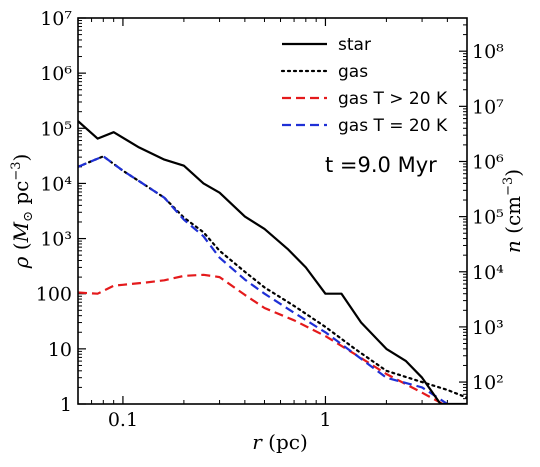  I want to click on time-annotation: t =9.0 Myr, so click(381, 165).